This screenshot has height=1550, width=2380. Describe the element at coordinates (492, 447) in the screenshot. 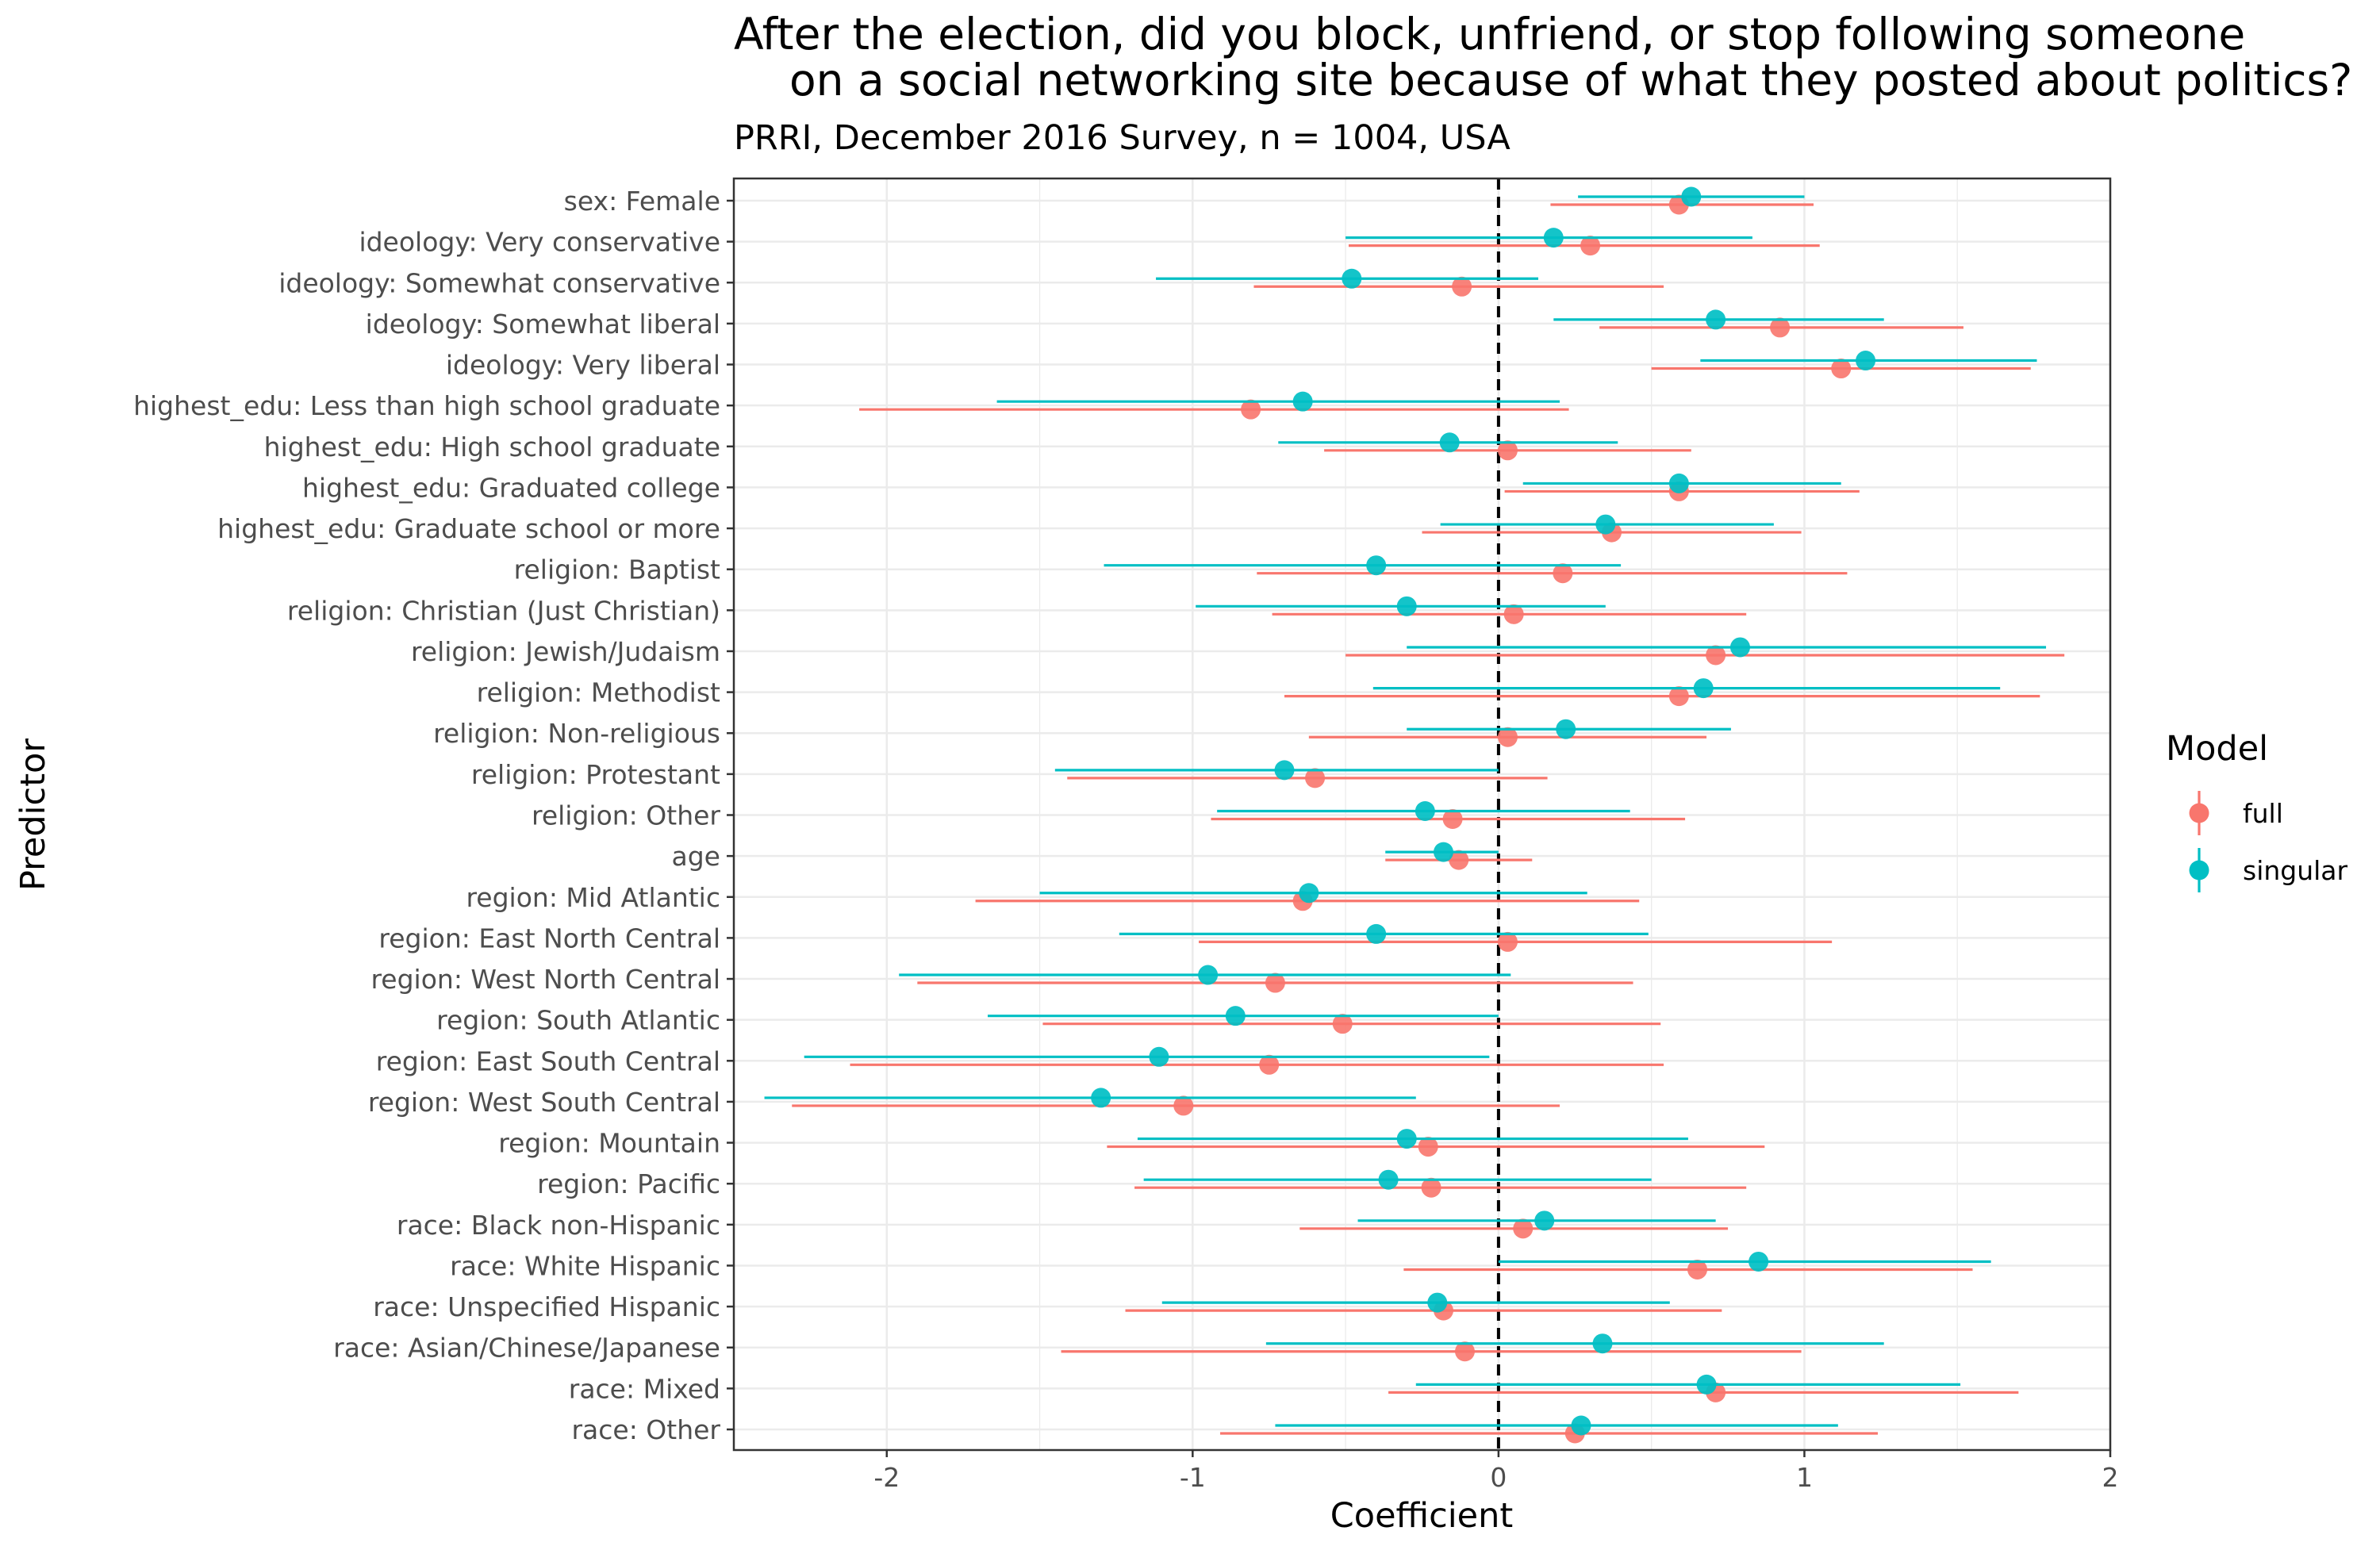

I see `y-tick-label: highest_edu: High school graduate` at that location.